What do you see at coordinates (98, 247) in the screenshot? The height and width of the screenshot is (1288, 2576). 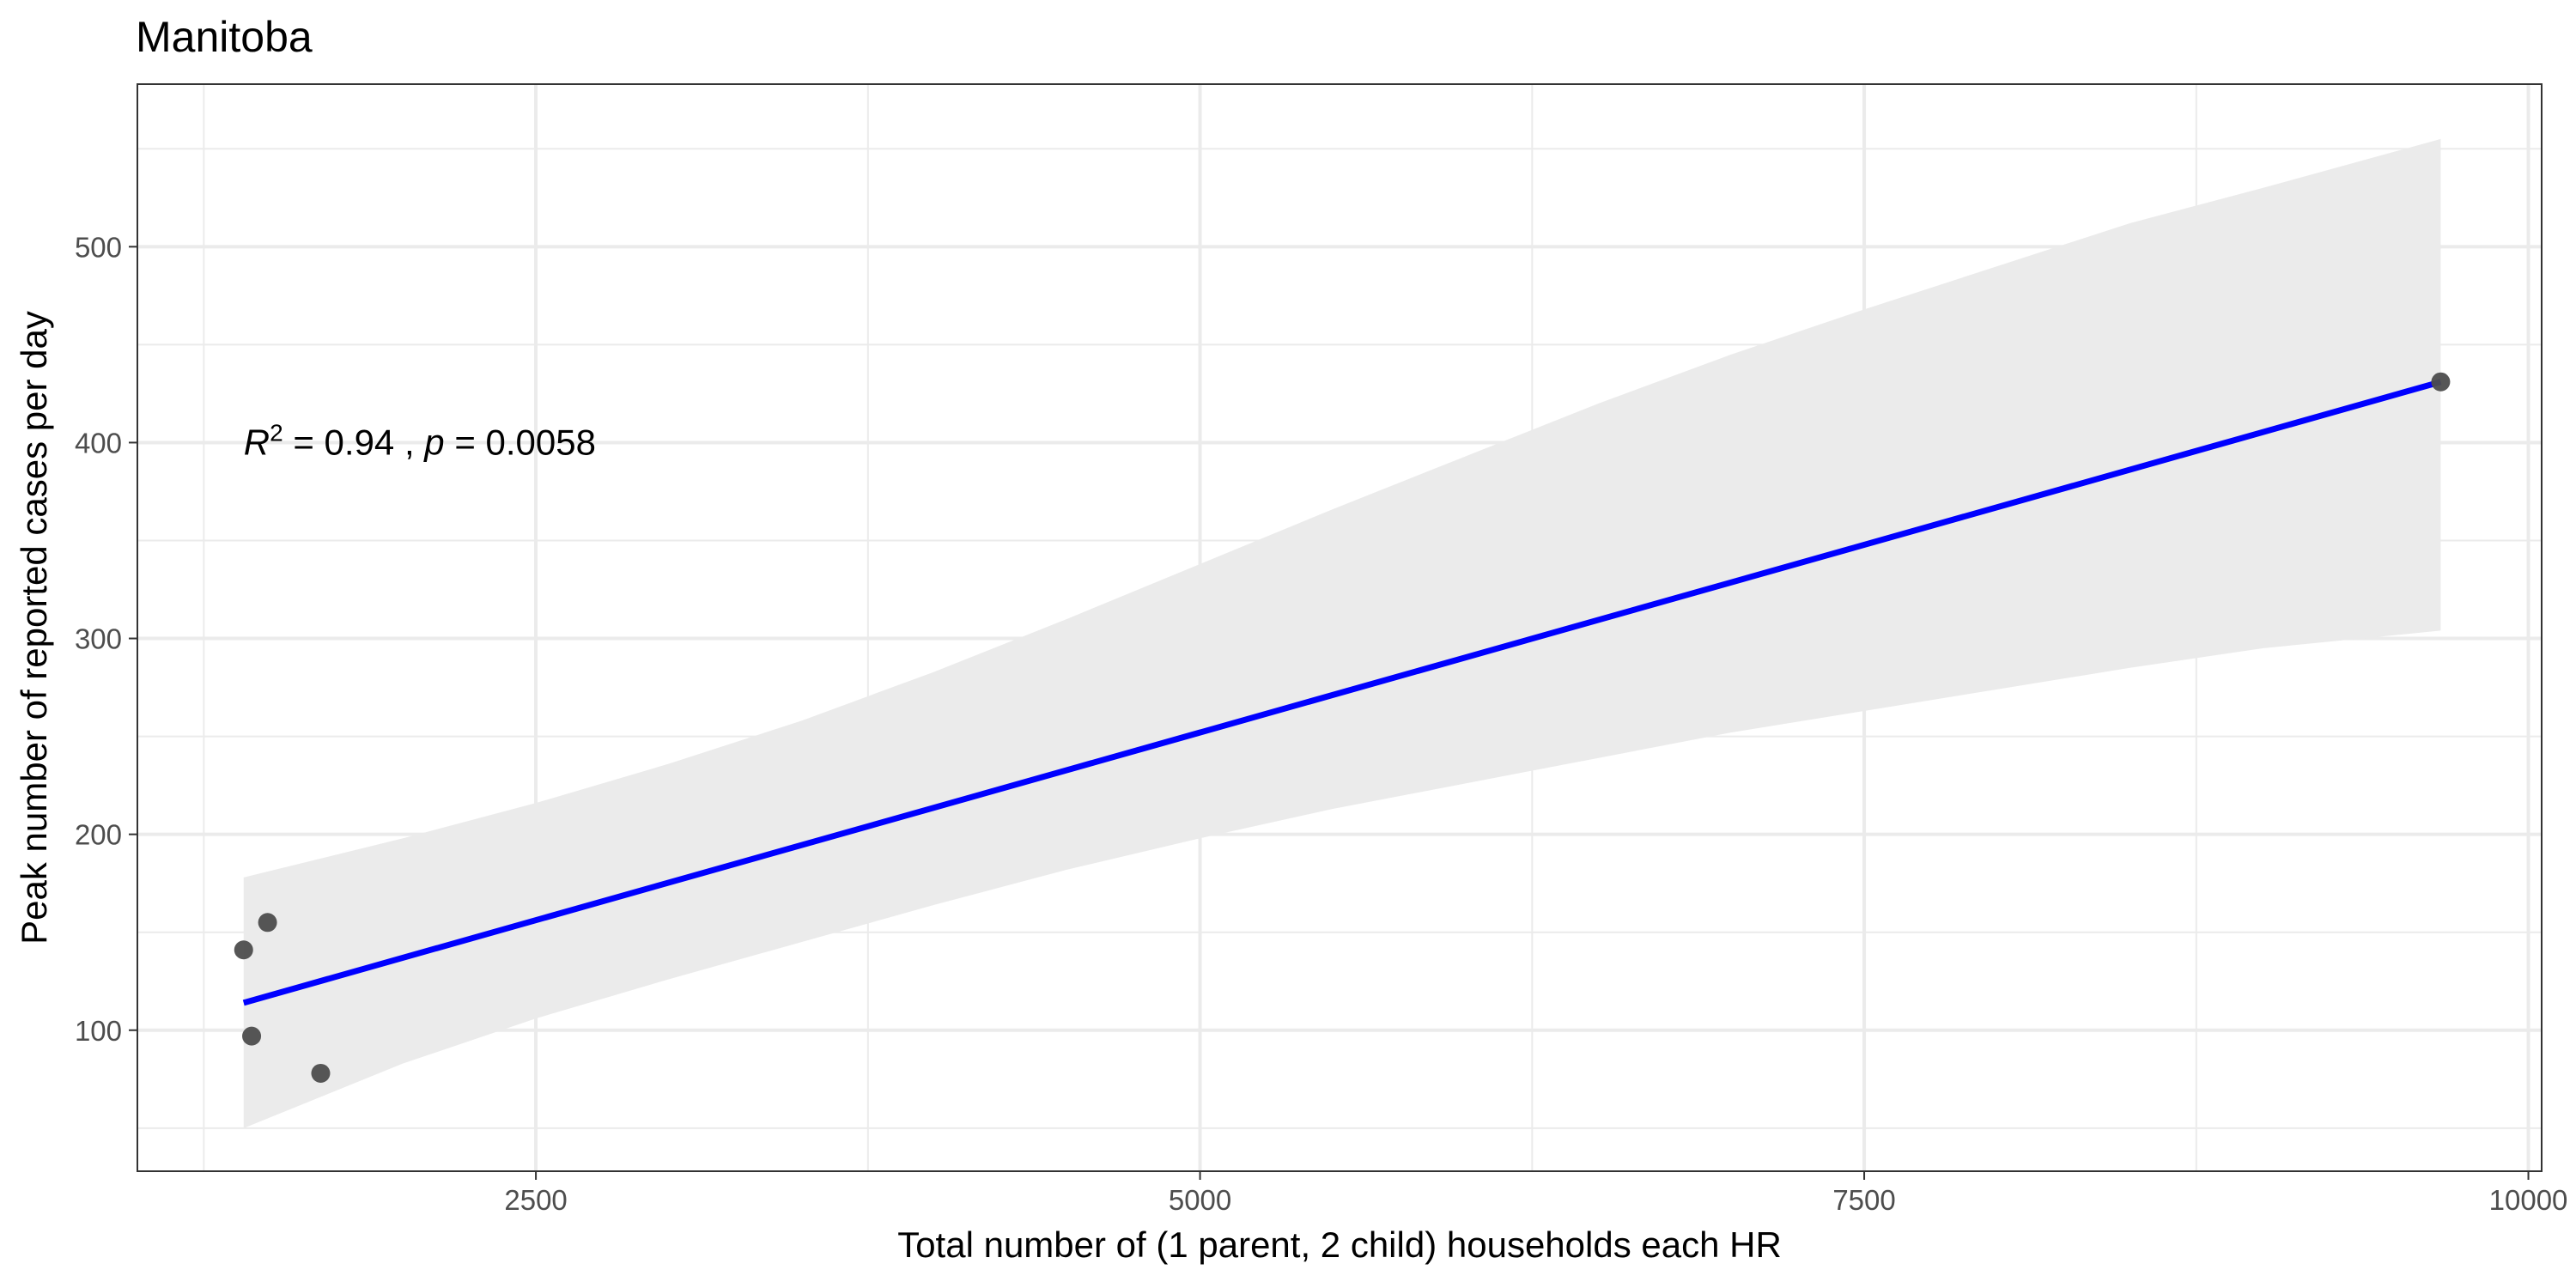 I see `y-tick-label: 500` at bounding box center [98, 247].